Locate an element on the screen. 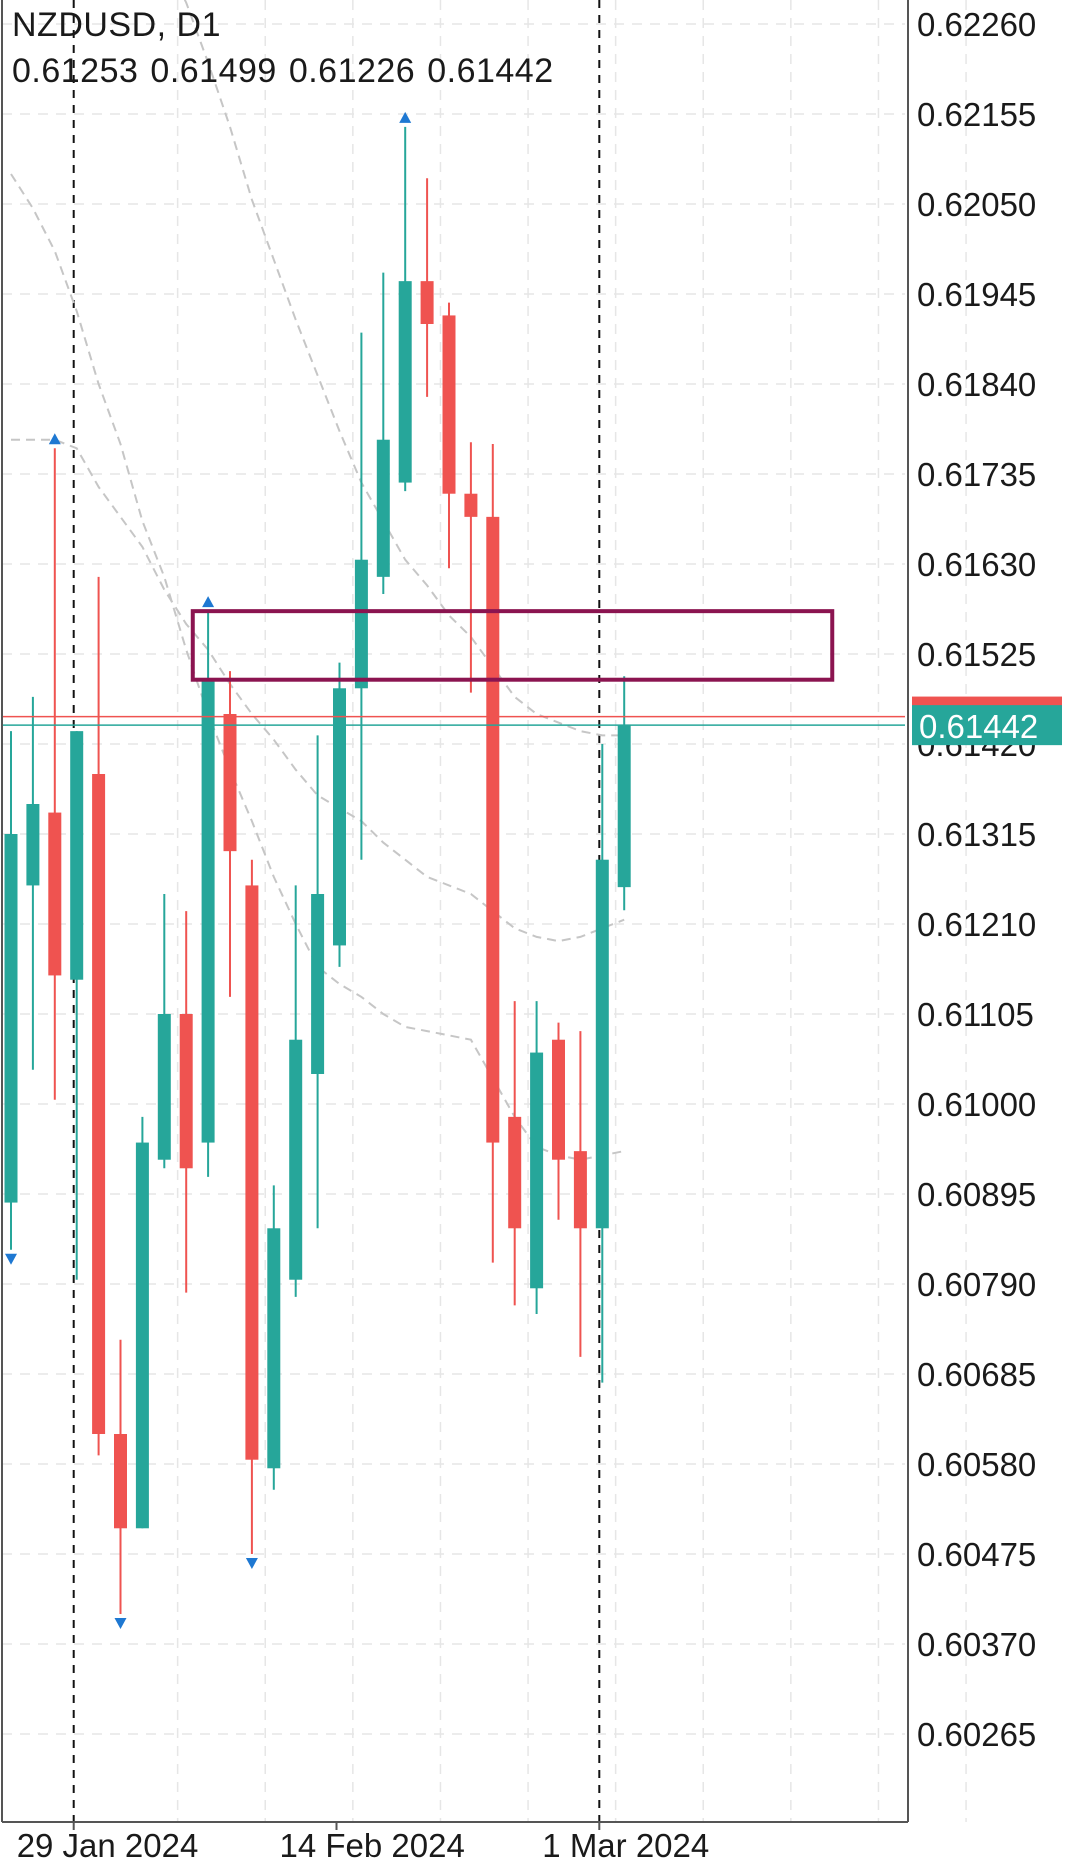 This screenshot has height=1862, width=1080. x-tick-label: 29 Jan 2024 is located at coordinates (108, 1844).